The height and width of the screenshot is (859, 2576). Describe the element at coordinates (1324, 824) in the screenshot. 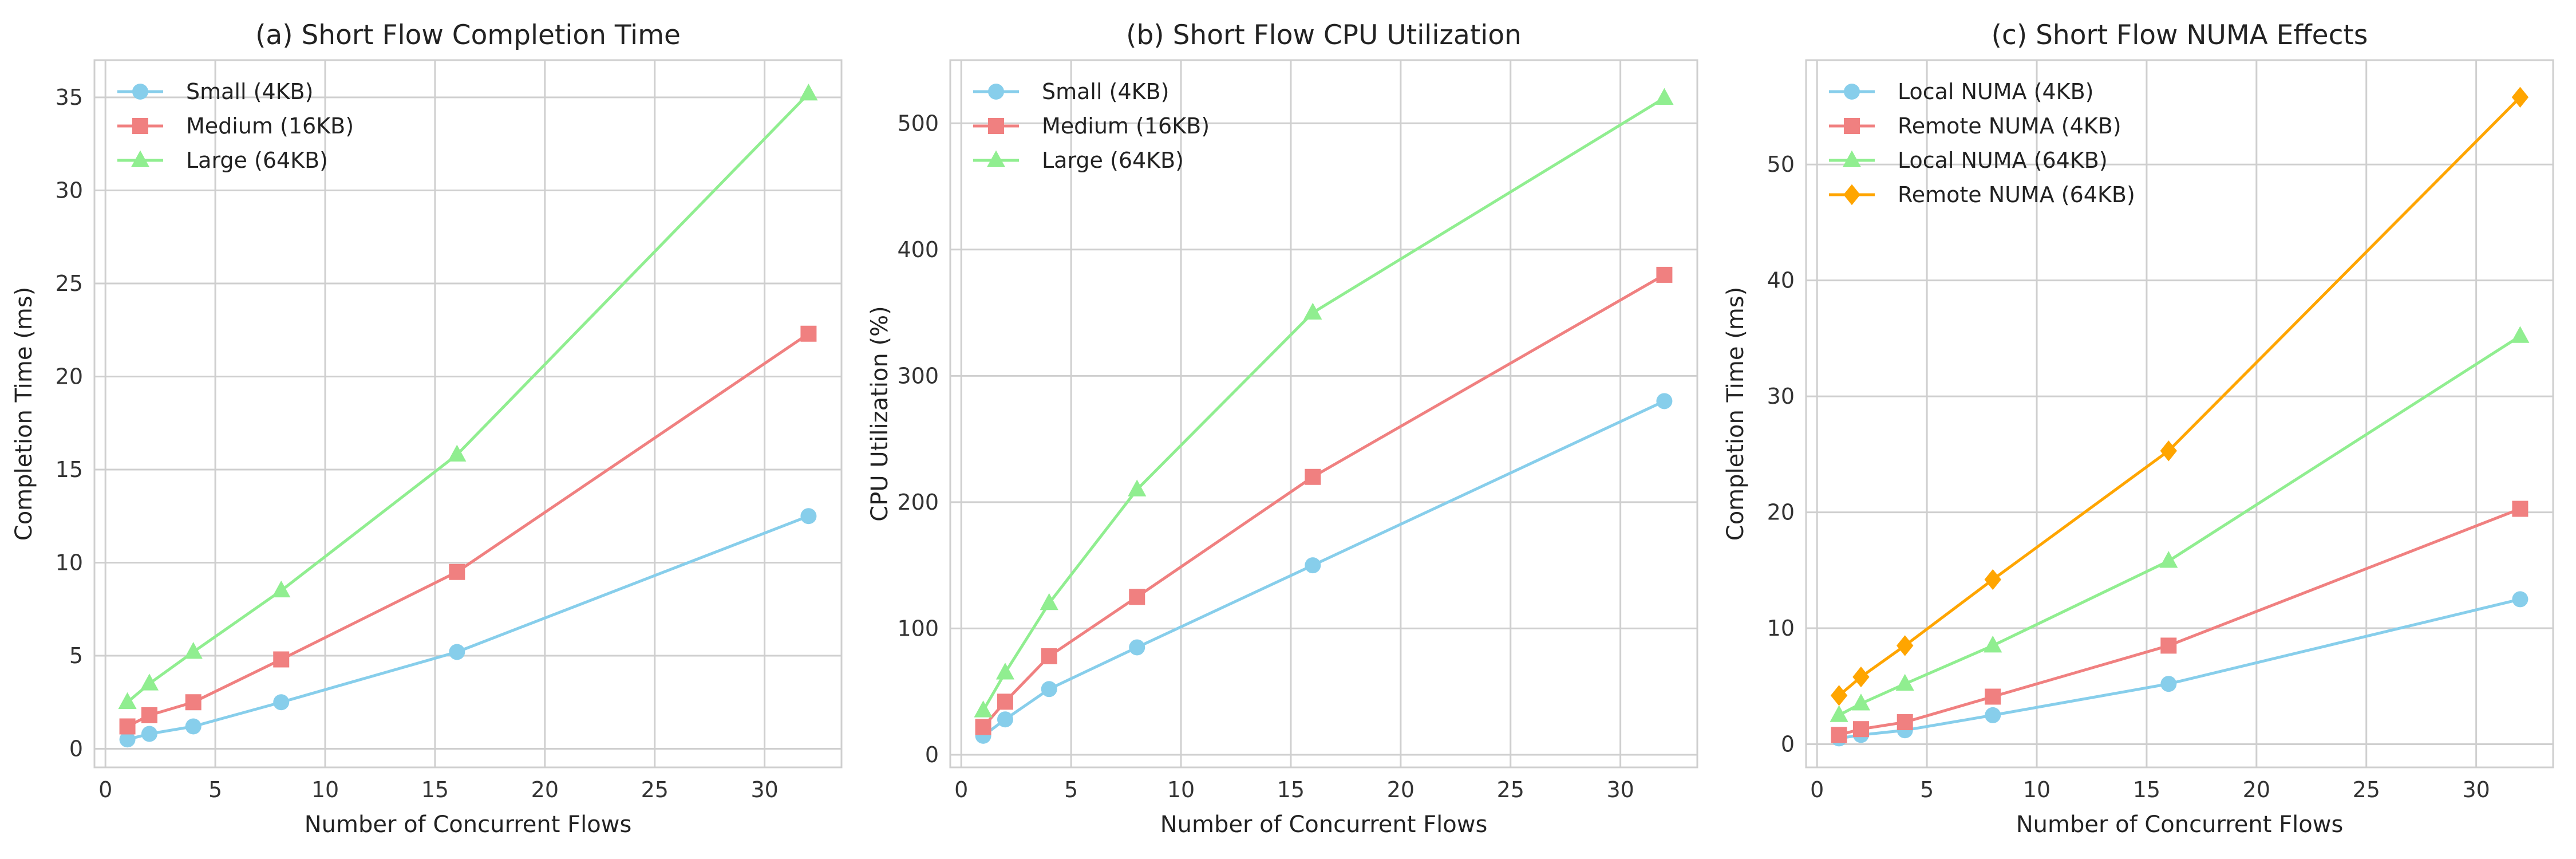

I see `x-axis-label: Number of Concurrent Flows` at that location.